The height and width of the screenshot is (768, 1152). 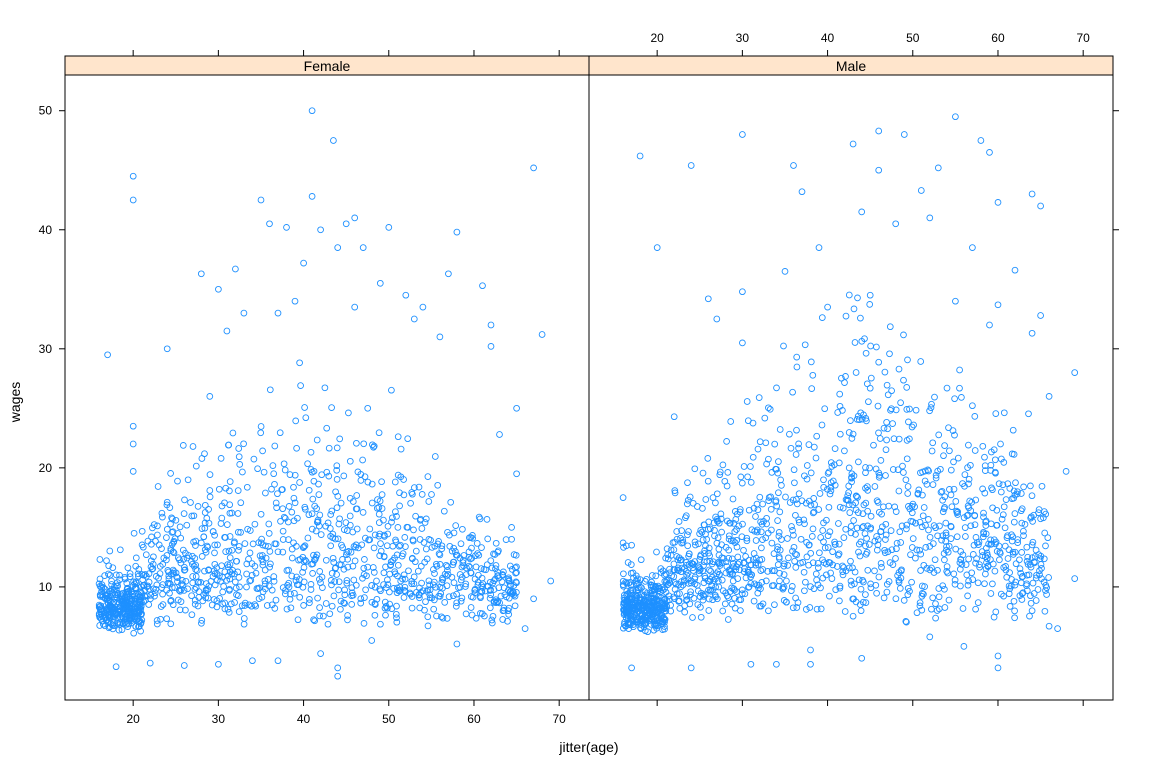 I want to click on x-tick-label-bottom: 30, so click(x=219, y=719).